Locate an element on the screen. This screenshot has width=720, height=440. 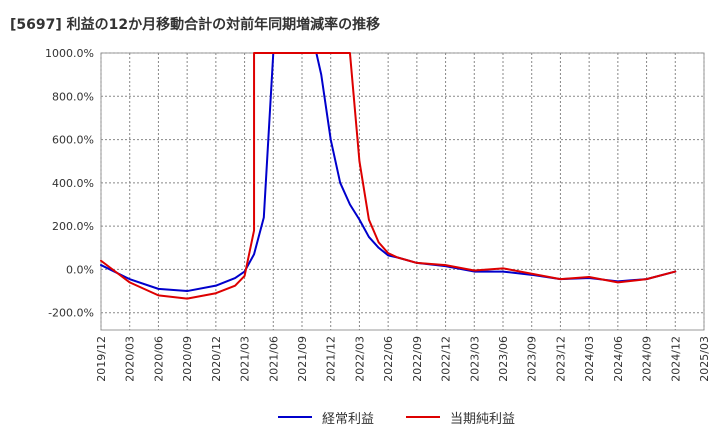
x-tick-label-5: 2021/03 is located at coordinates (245, 359).